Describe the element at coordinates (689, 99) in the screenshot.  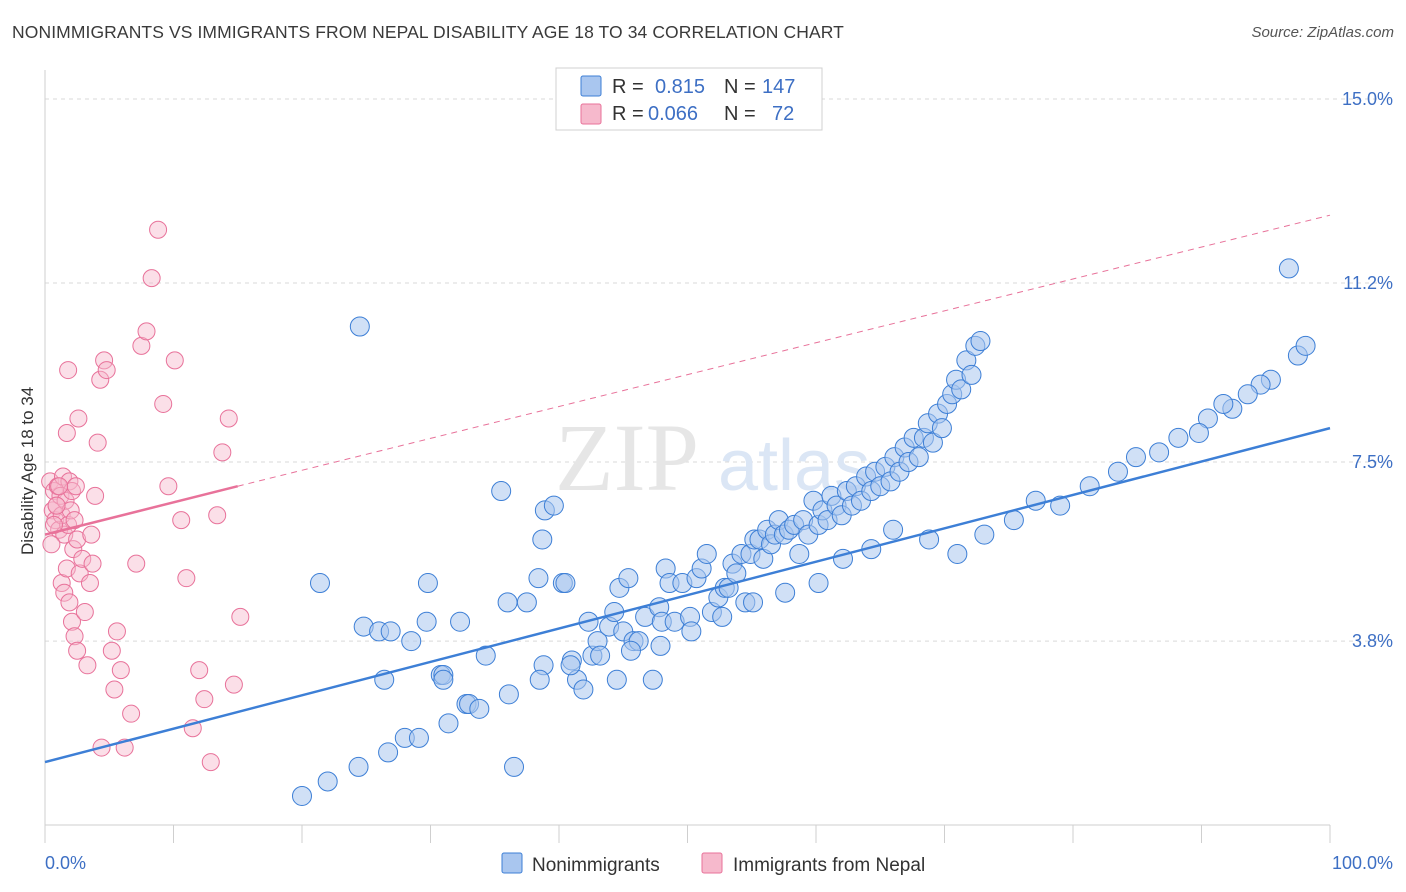
I see `correlation-legend: R = 0.815 N = 147 R = 0.066 N = 72` at that location.